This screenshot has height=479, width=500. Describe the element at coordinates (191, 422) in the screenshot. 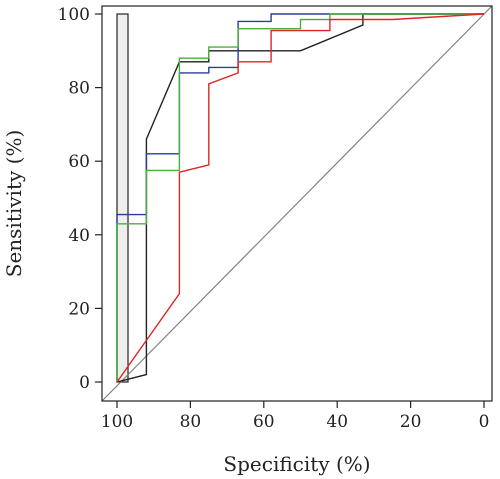

I see `x-tick-label: 80` at that location.